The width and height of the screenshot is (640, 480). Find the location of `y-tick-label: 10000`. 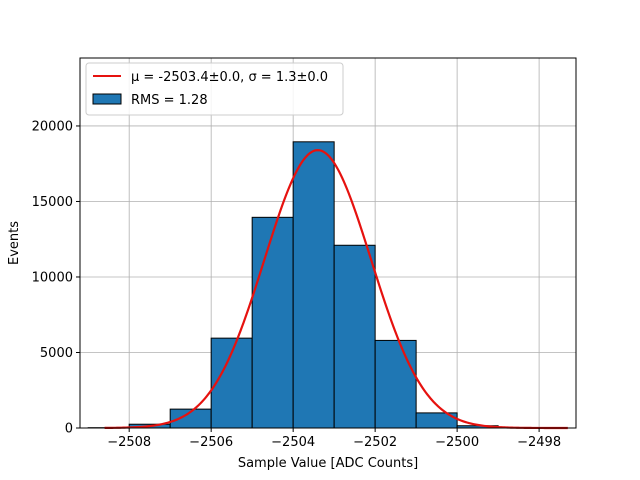

y-tick-label: 10000 is located at coordinates (52, 277).